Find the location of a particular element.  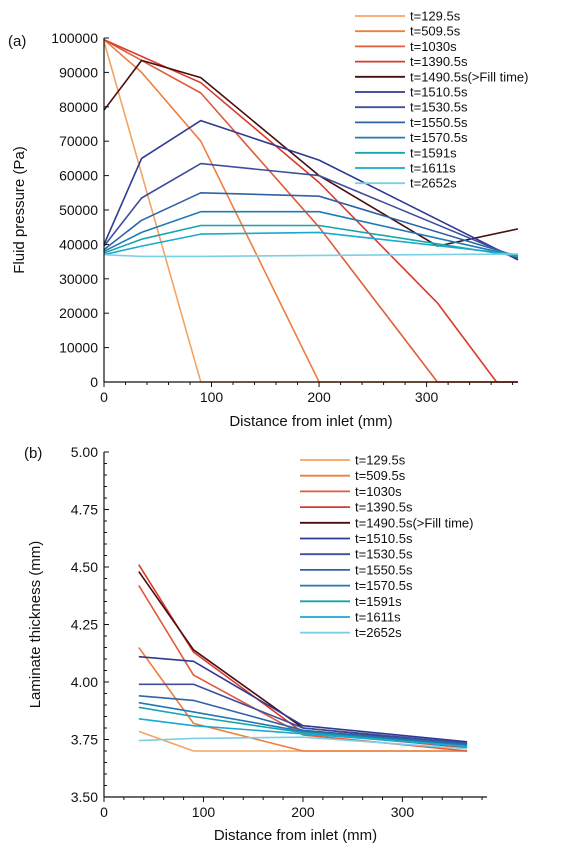

chart-a-legend-label-11: t=1611s is located at coordinates (433, 168).